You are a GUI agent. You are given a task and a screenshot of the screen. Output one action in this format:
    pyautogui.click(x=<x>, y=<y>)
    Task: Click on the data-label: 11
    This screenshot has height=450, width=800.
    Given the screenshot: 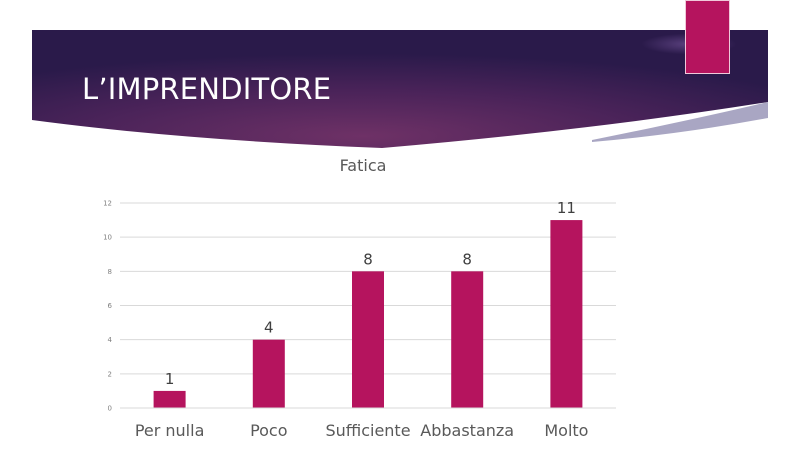 What is the action you would take?
    pyautogui.click(x=566, y=208)
    